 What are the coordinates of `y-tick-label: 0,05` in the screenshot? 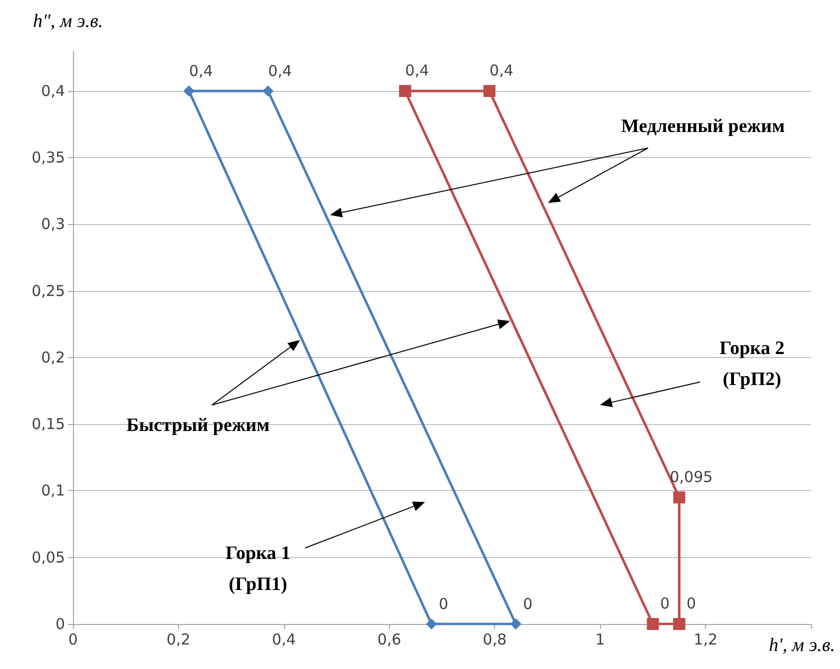 It's located at (48, 557).